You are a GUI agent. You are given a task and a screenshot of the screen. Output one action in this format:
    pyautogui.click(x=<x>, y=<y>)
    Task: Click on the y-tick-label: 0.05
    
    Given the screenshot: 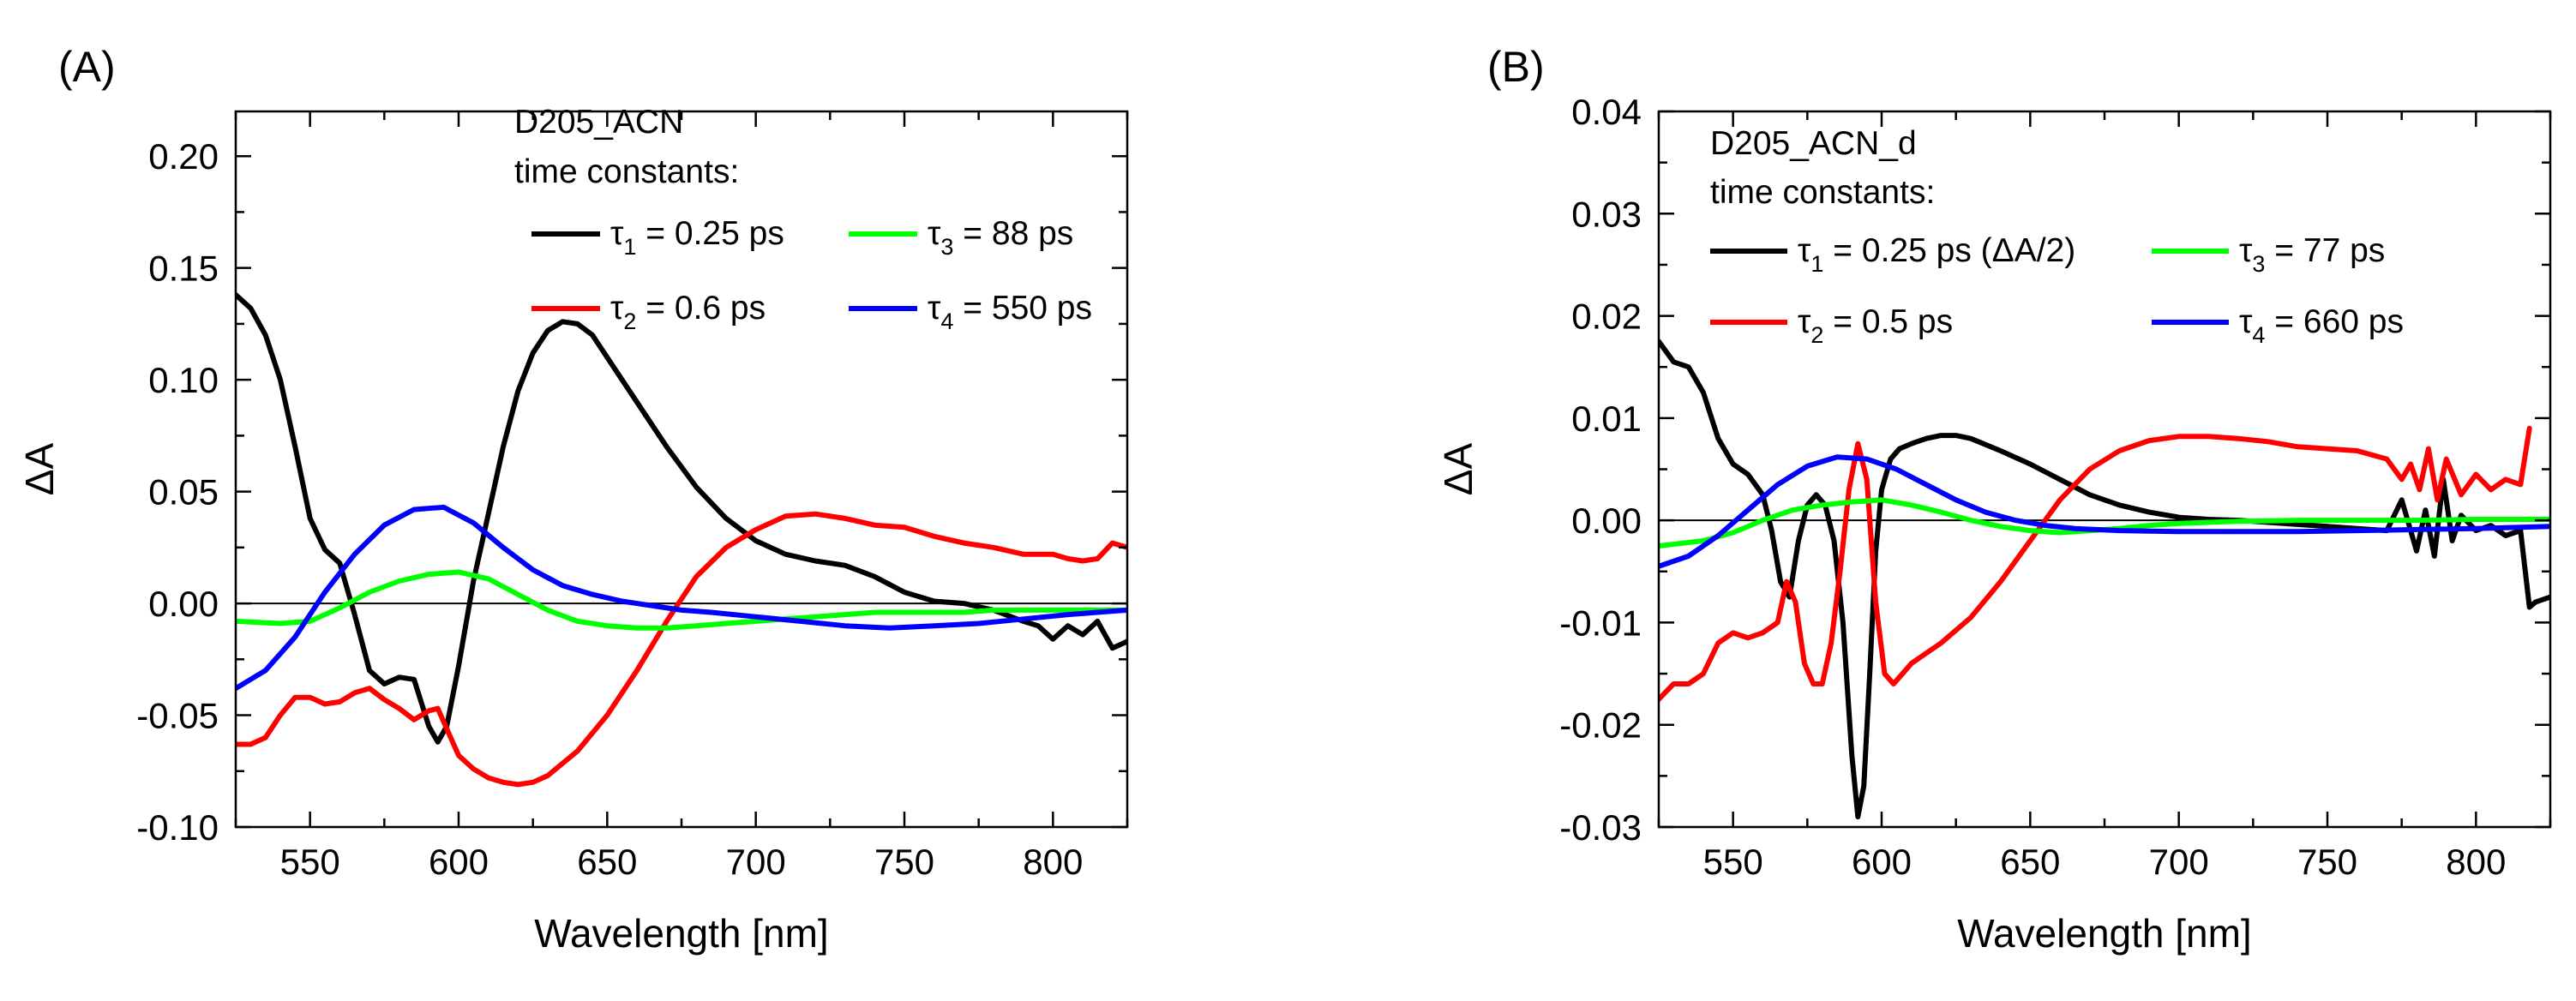 What is the action you would take?
    pyautogui.click(x=183, y=492)
    